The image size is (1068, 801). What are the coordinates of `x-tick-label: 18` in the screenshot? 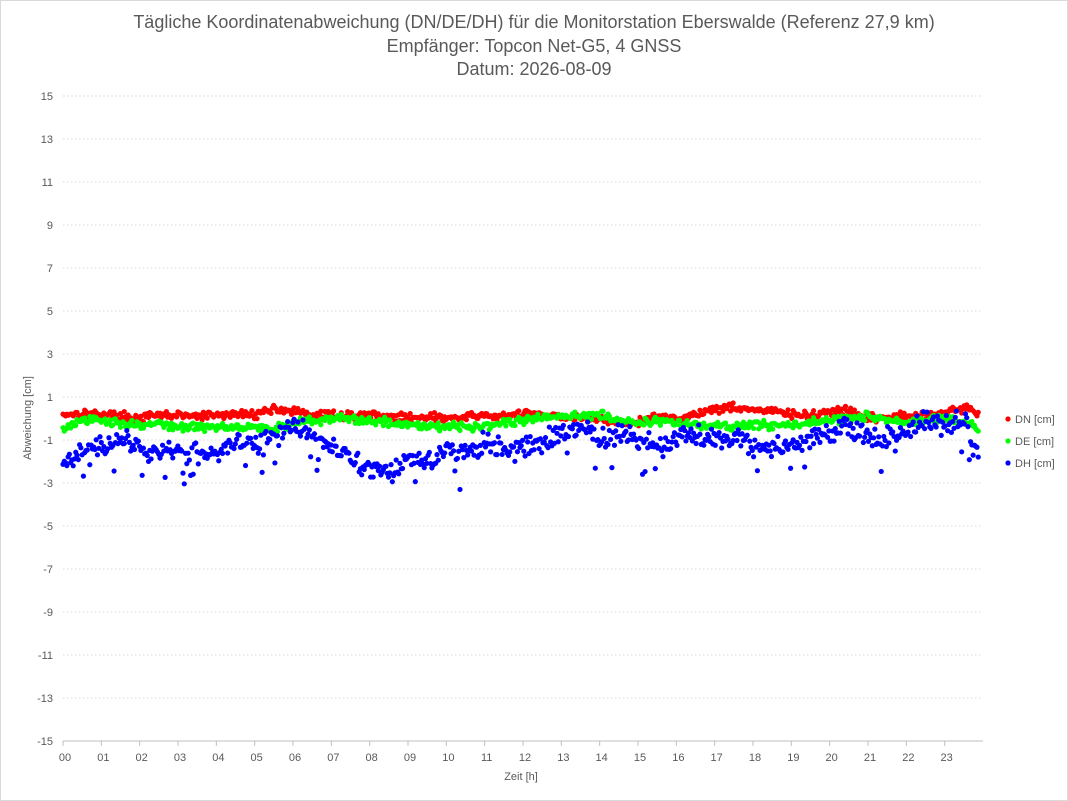 It's located at (755, 758).